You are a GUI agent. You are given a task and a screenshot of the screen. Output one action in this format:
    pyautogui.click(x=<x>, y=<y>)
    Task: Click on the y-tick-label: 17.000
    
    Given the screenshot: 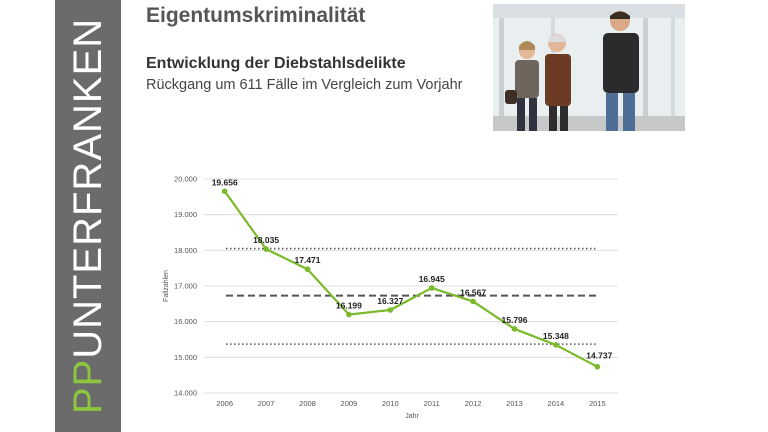 What is the action you would take?
    pyautogui.click(x=185, y=286)
    